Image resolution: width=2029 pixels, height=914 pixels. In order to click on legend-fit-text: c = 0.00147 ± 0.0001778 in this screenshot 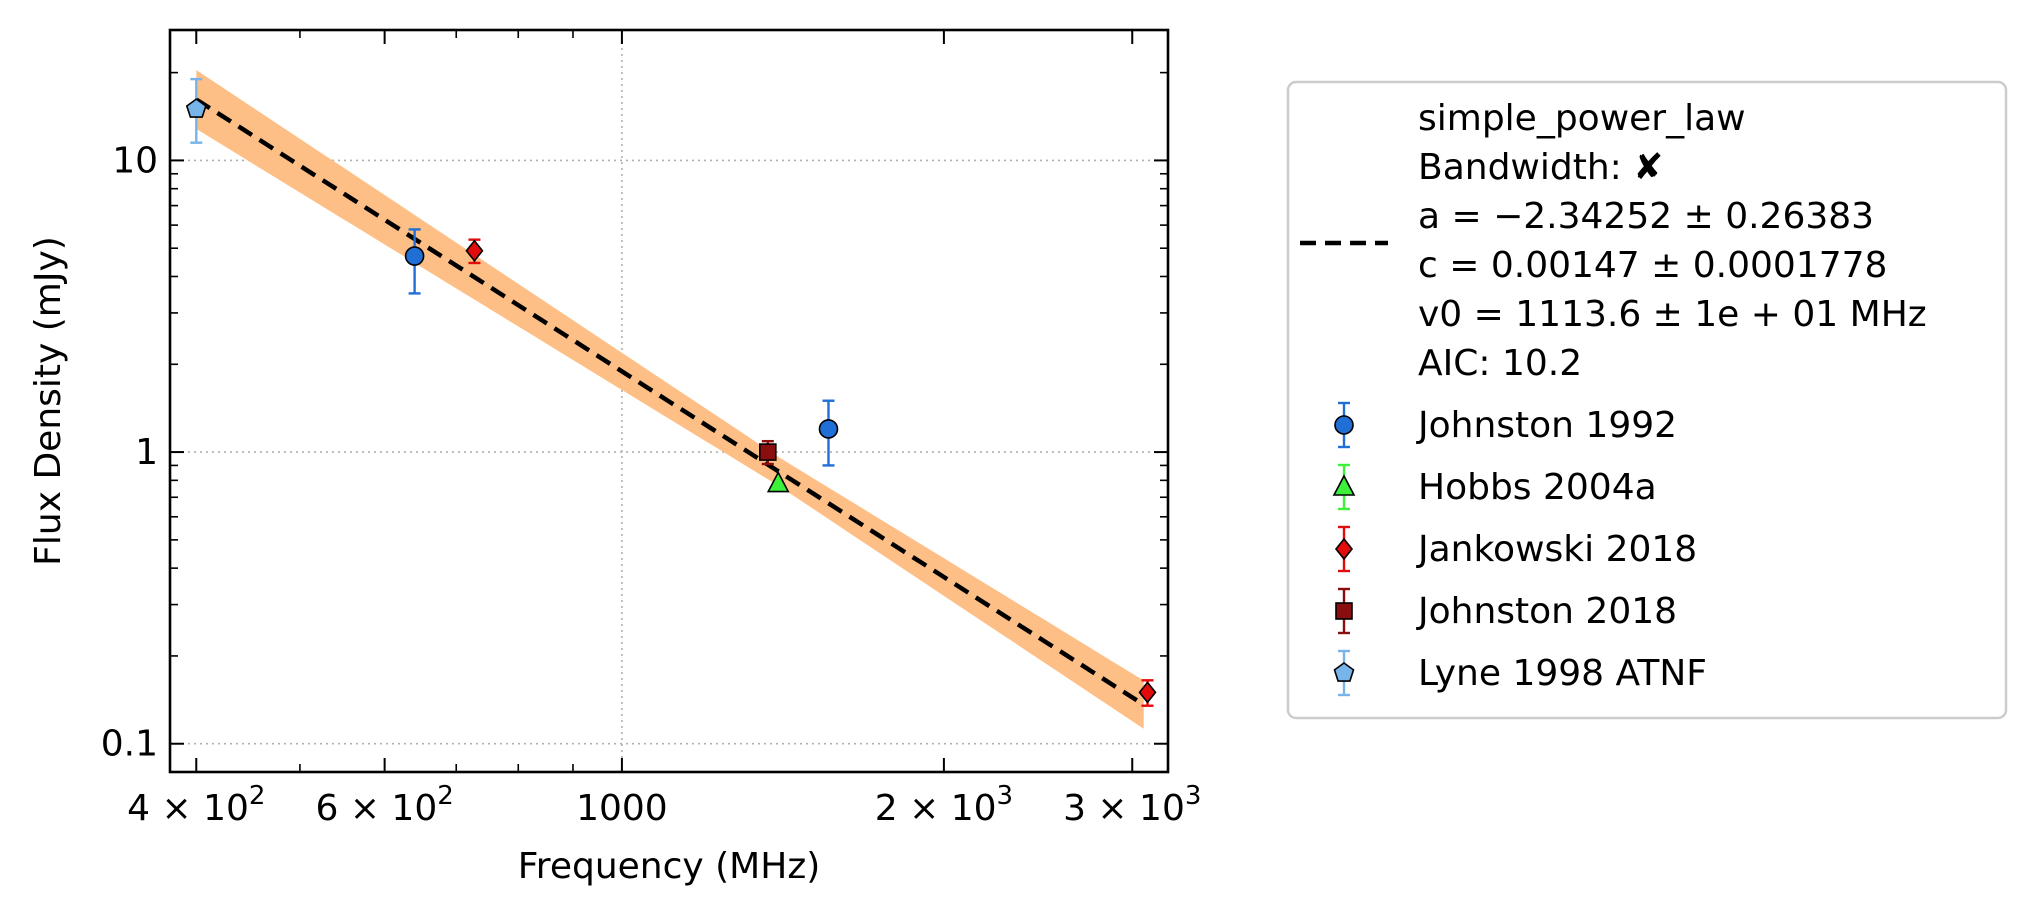, I will do `click(1652, 265)`.